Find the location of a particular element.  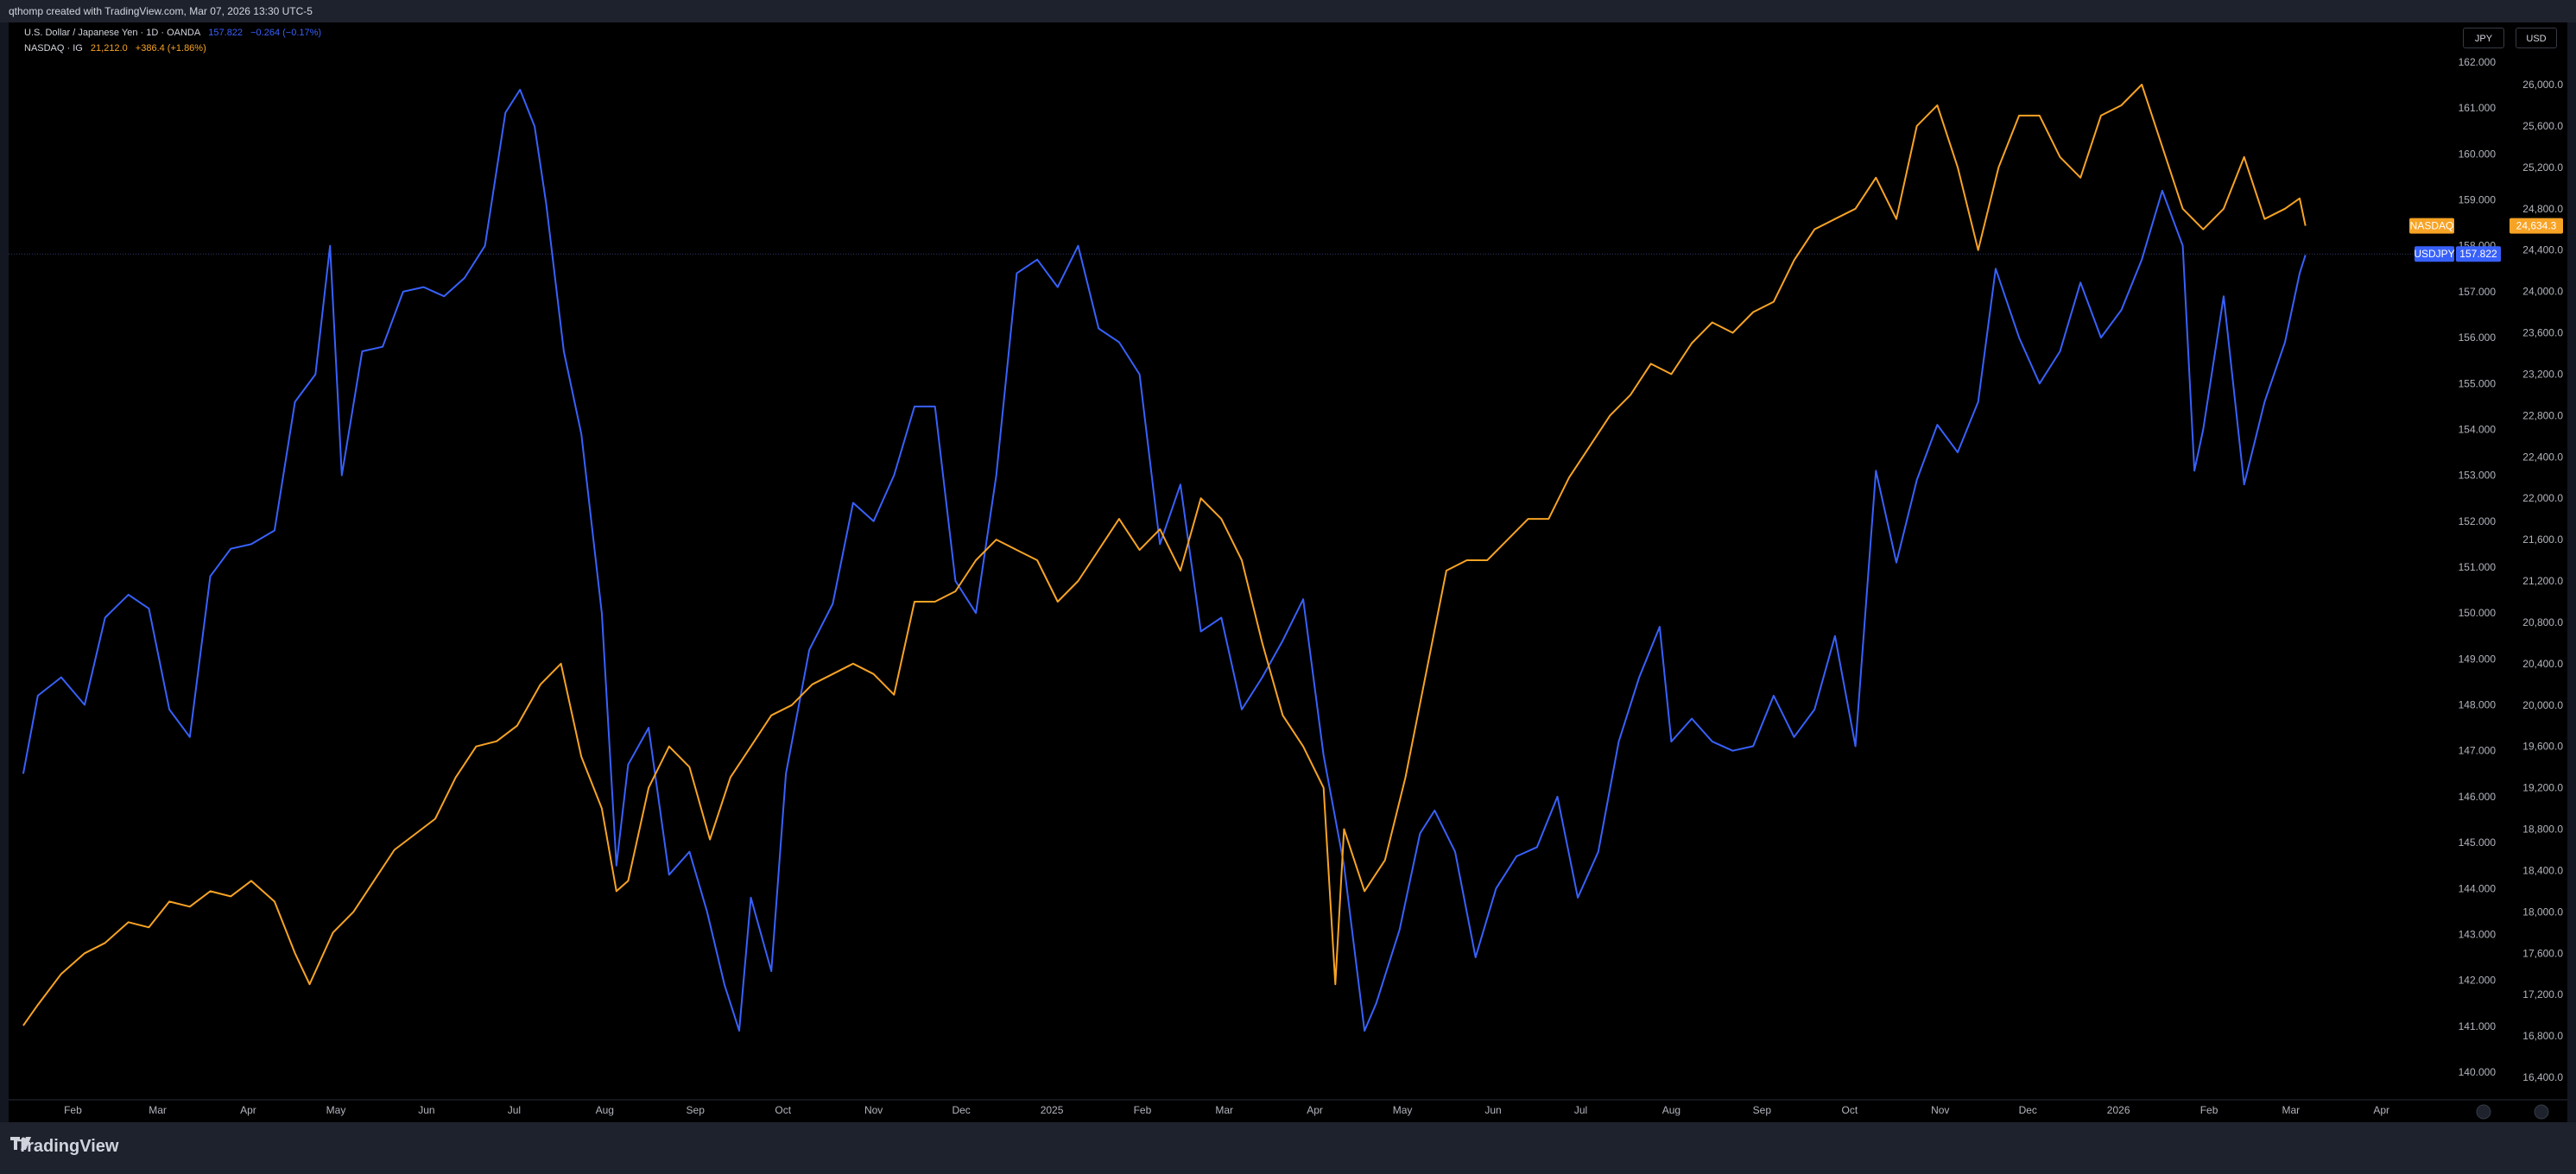

y-tick-label-usd: 19,600.0 is located at coordinates (2542, 747).